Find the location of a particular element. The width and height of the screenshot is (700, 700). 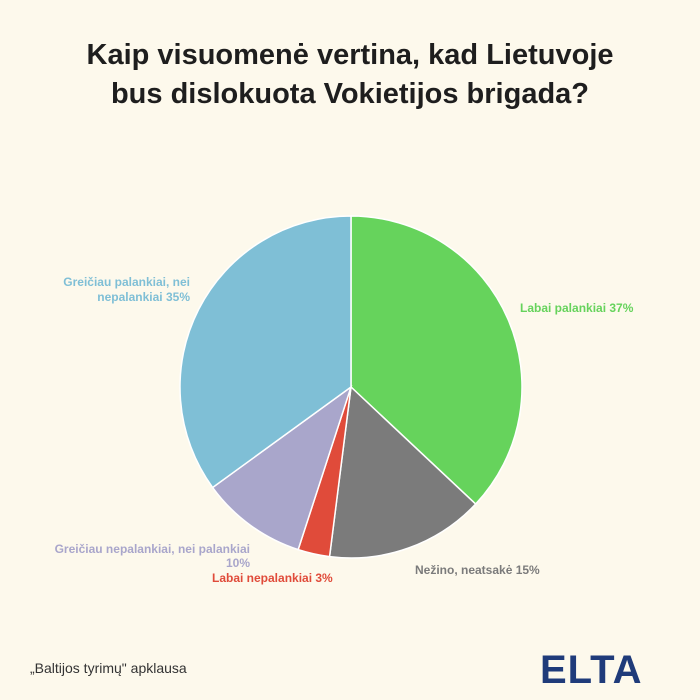

source-note: „Baltijos tyrimų" apklausa is located at coordinates (108, 668).